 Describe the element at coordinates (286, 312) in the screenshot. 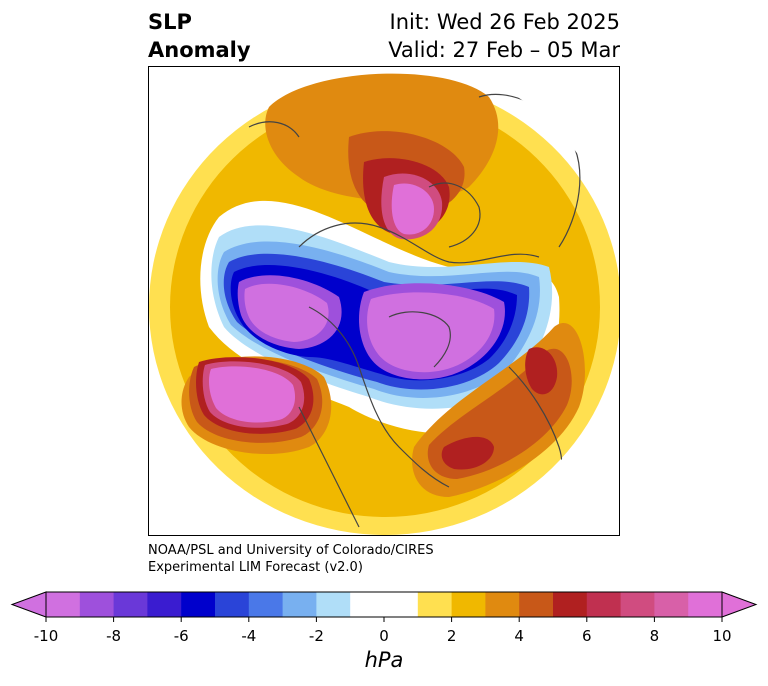

I see `low-west-core` at that location.